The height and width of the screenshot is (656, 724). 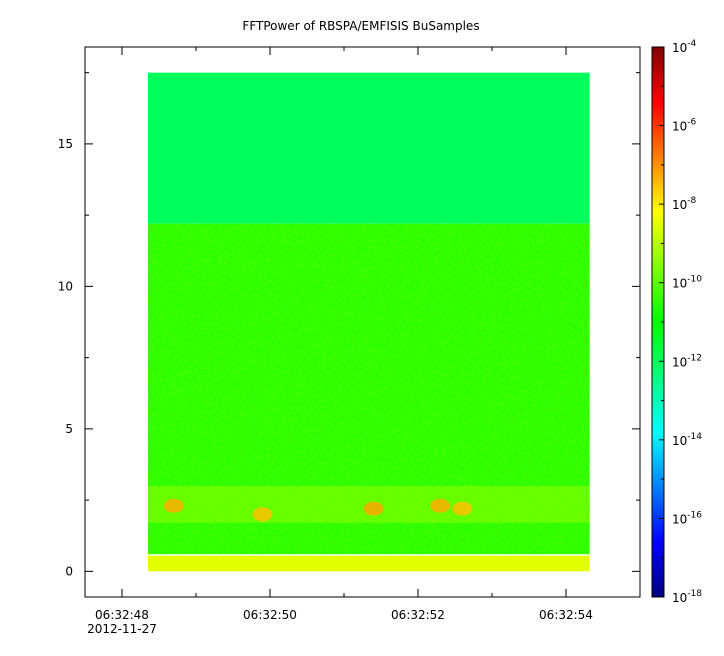 I want to click on y-tick-label: 5, so click(x=69, y=429).